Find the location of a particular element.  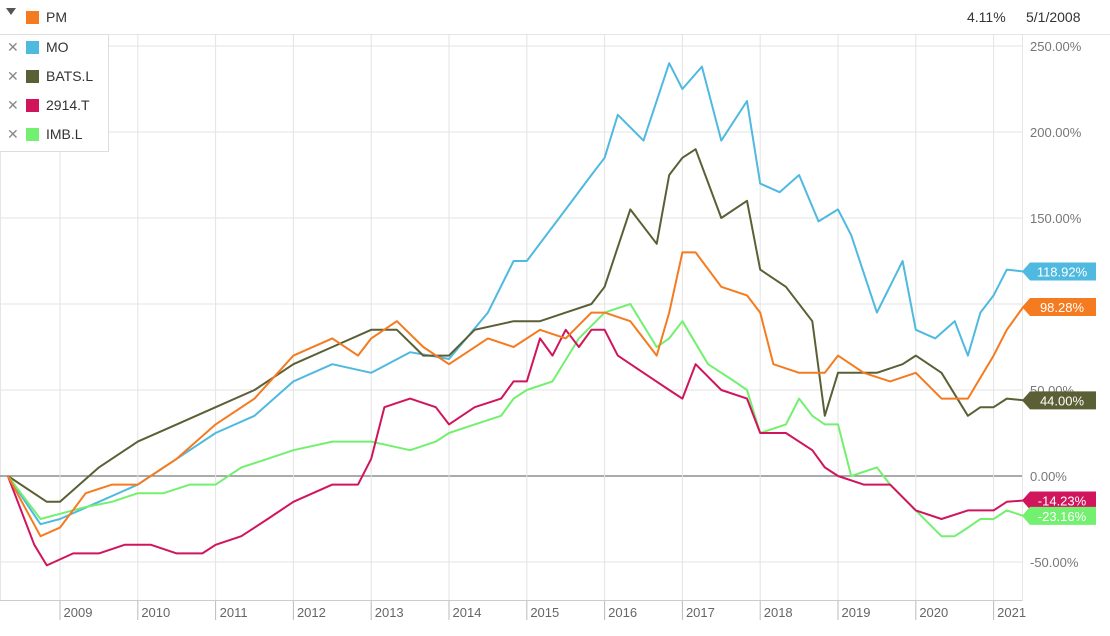

y-tick-label: 0.00% is located at coordinates (1048, 476).